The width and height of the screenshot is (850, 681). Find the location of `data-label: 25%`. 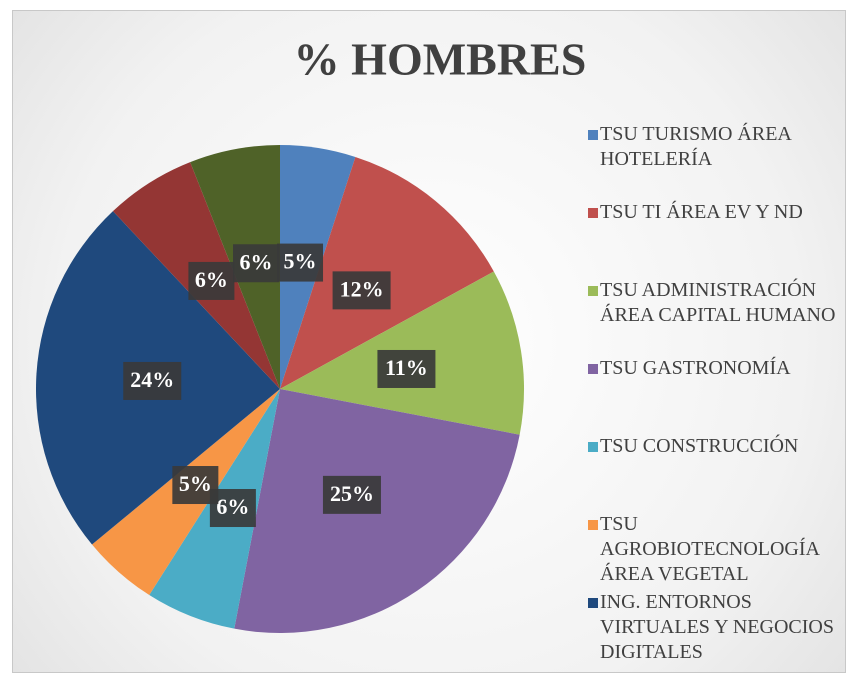

data-label: 25% is located at coordinates (352, 493).